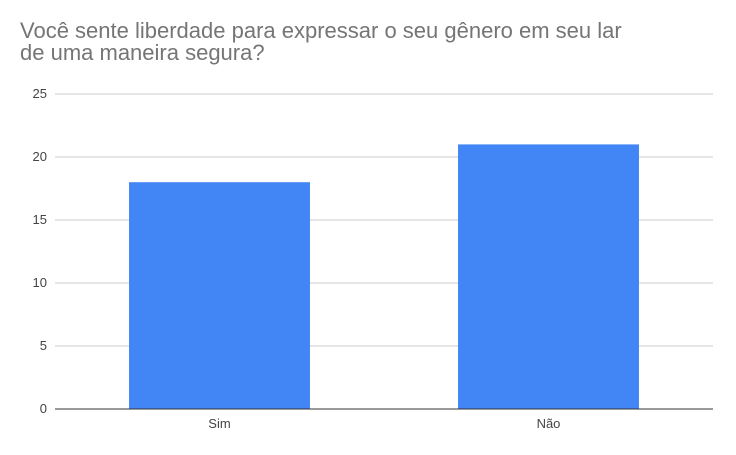  Describe the element at coordinates (40, 219) in the screenshot. I see `y-tick-label: 15` at that location.